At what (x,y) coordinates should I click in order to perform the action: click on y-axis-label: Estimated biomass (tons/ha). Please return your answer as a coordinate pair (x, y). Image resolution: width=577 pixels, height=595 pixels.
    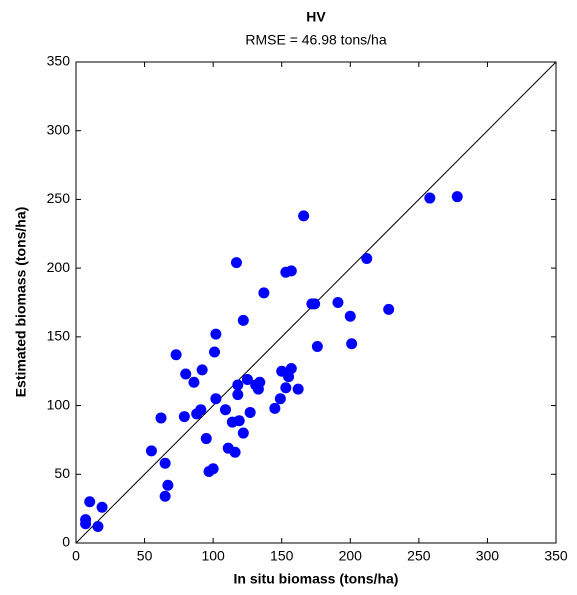
    Looking at the image, I should click on (21, 302).